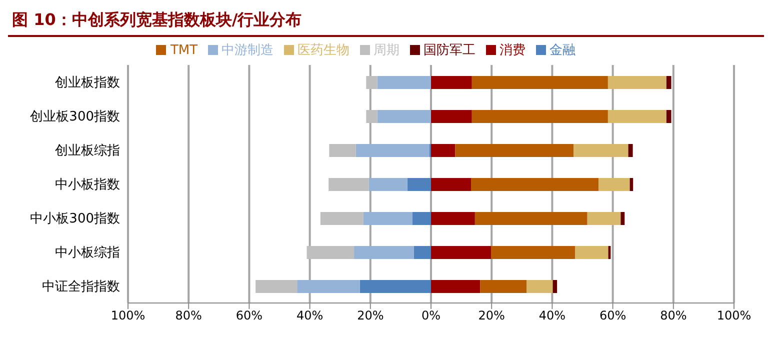 This screenshot has width=772, height=344. Describe the element at coordinates (513, 50) in the screenshot. I see `legend-label: 消费` at that location.